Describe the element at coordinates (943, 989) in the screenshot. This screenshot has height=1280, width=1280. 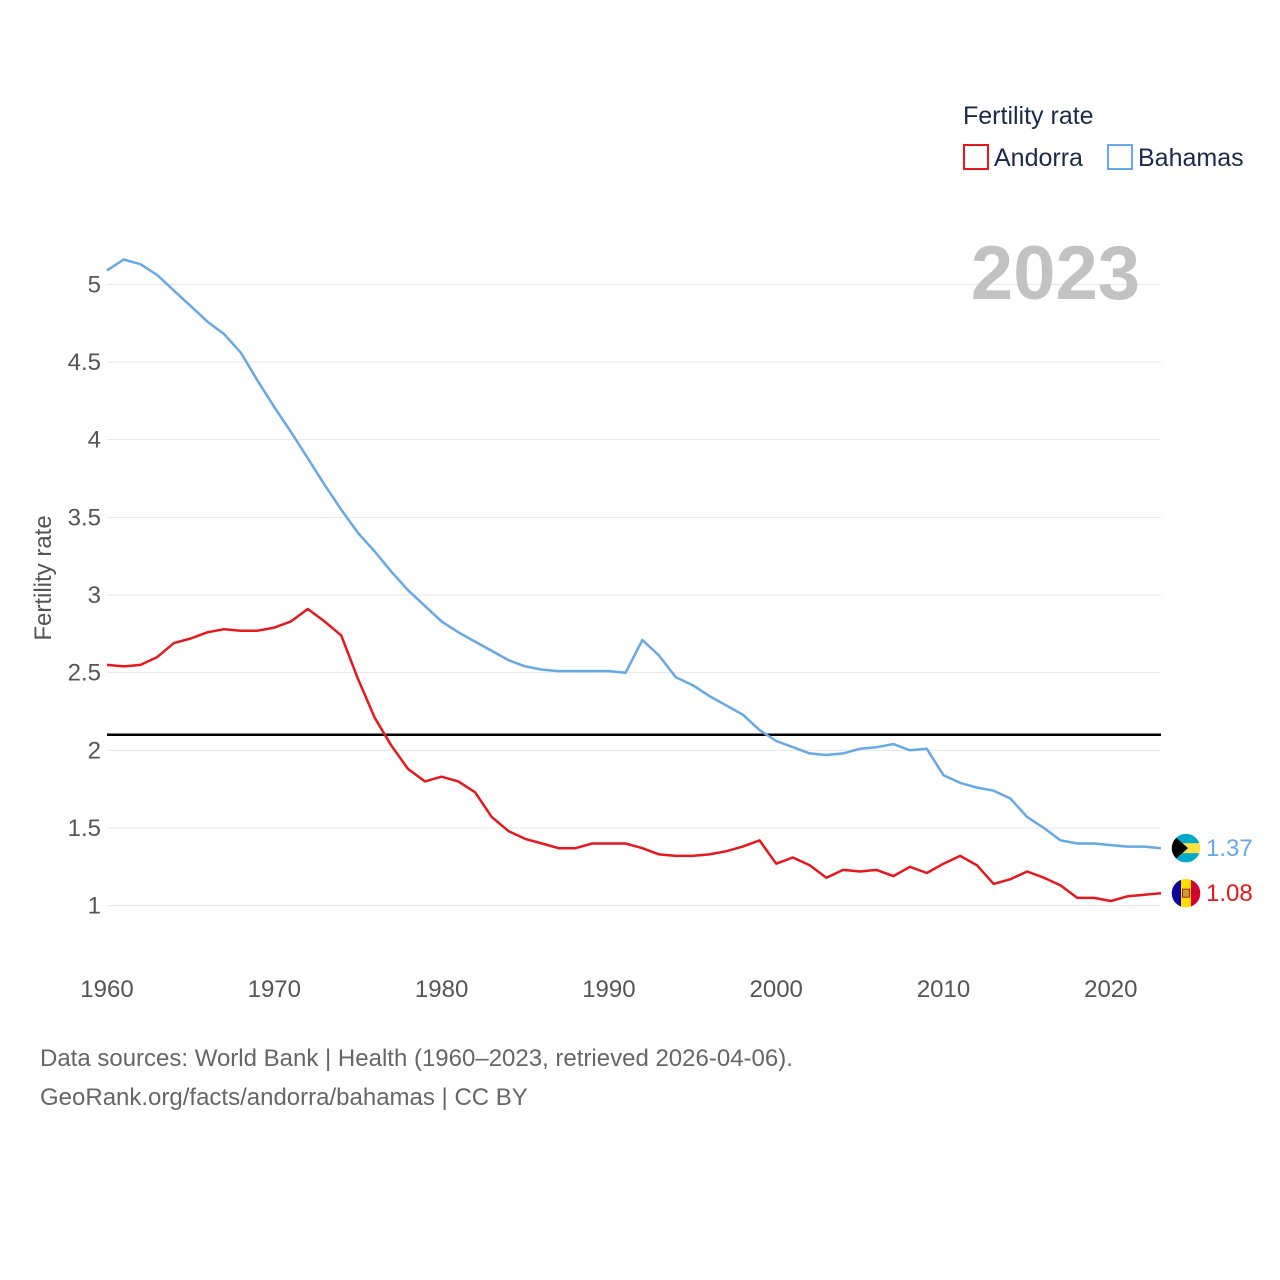
I see `x-tick-label: 2010` at that location.